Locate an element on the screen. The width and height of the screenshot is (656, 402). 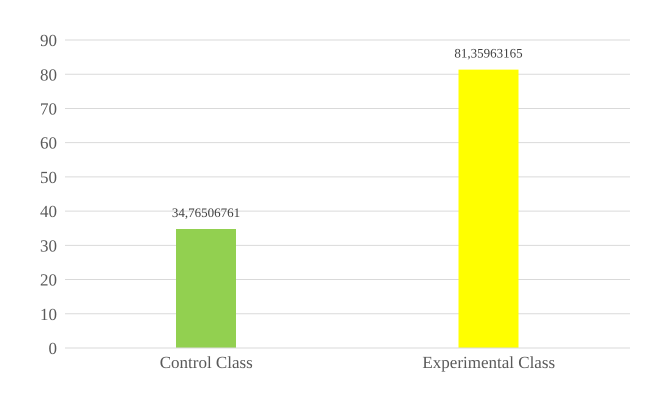
y-tick-label: 10 is located at coordinates (48, 314).